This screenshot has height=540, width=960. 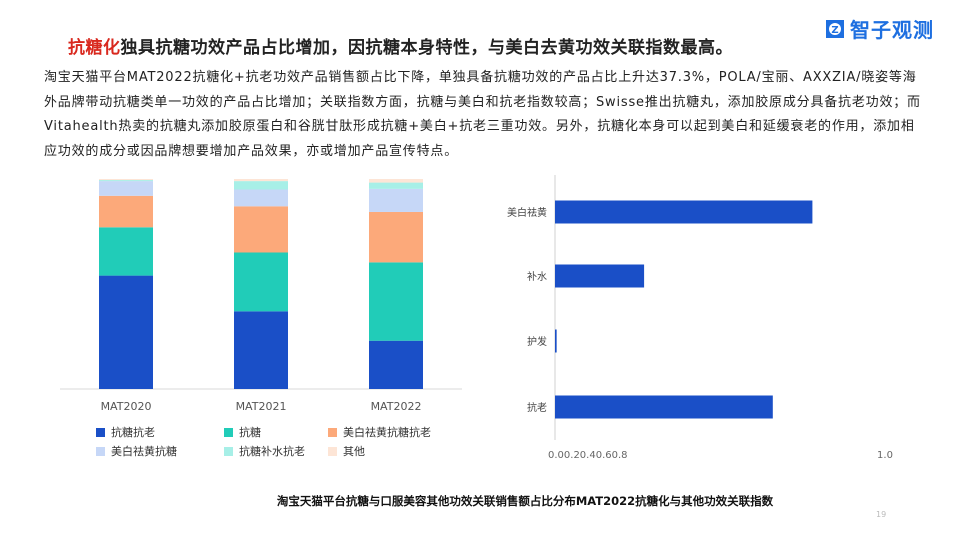 What do you see at coordinates (126, 406) in the screenshot?
I see `x-tick-label: MAT2020` at bounding box center [126, 406].